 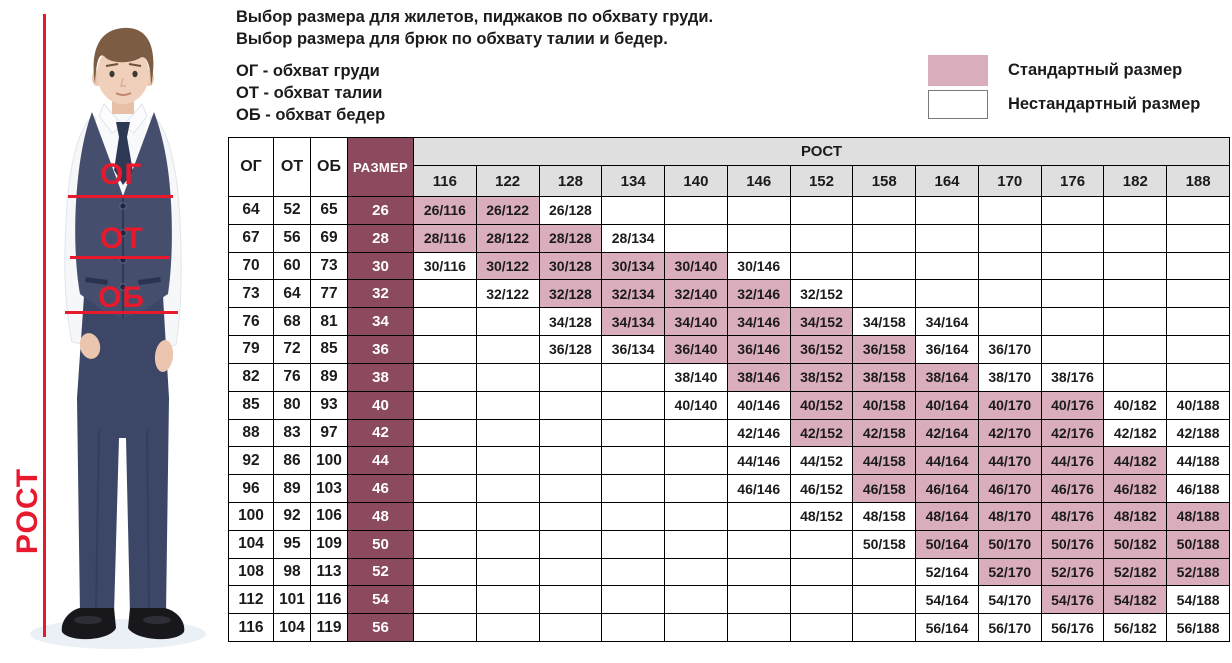 What do you see at coordinates (507, 266) in the screenshot?
I see `size-height-cell: 30/122` at bounding box center [507, 266].